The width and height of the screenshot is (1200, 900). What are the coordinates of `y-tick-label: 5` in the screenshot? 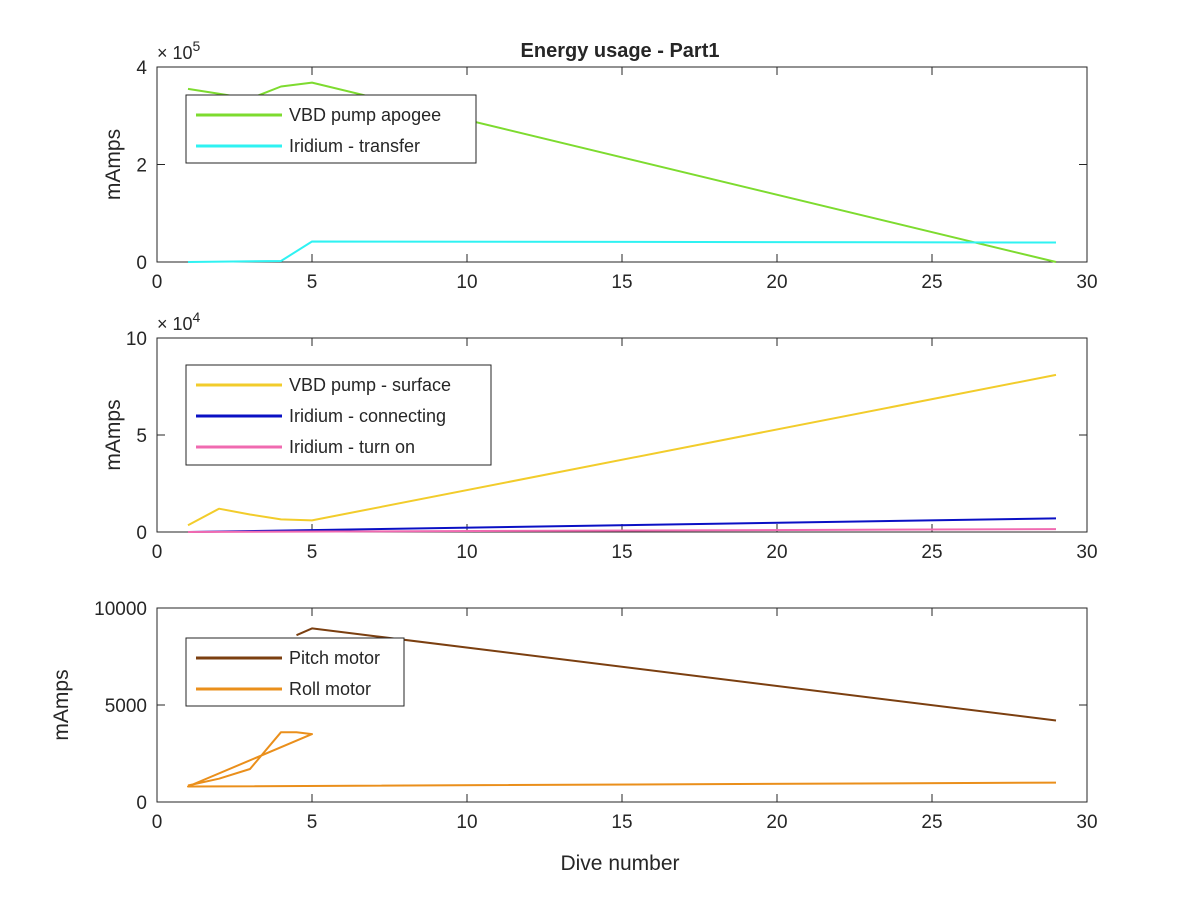 It's located at (141, 436).